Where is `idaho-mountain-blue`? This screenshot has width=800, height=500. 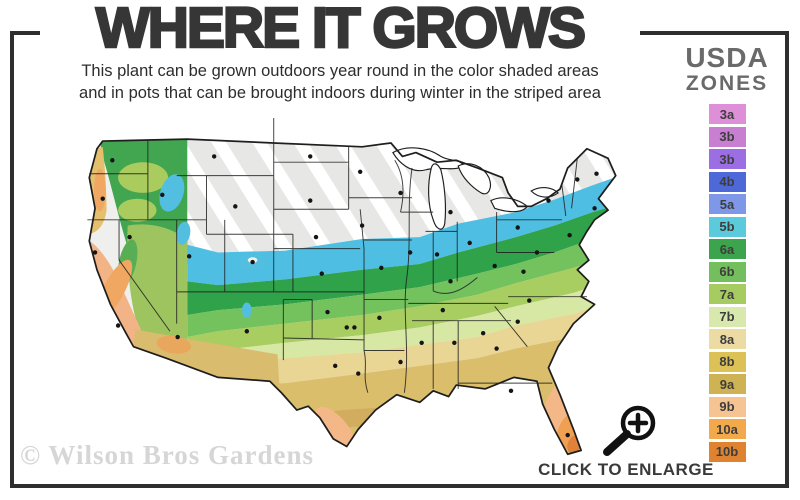 idaho-mountain-blue is located at coordinates (172, 193).